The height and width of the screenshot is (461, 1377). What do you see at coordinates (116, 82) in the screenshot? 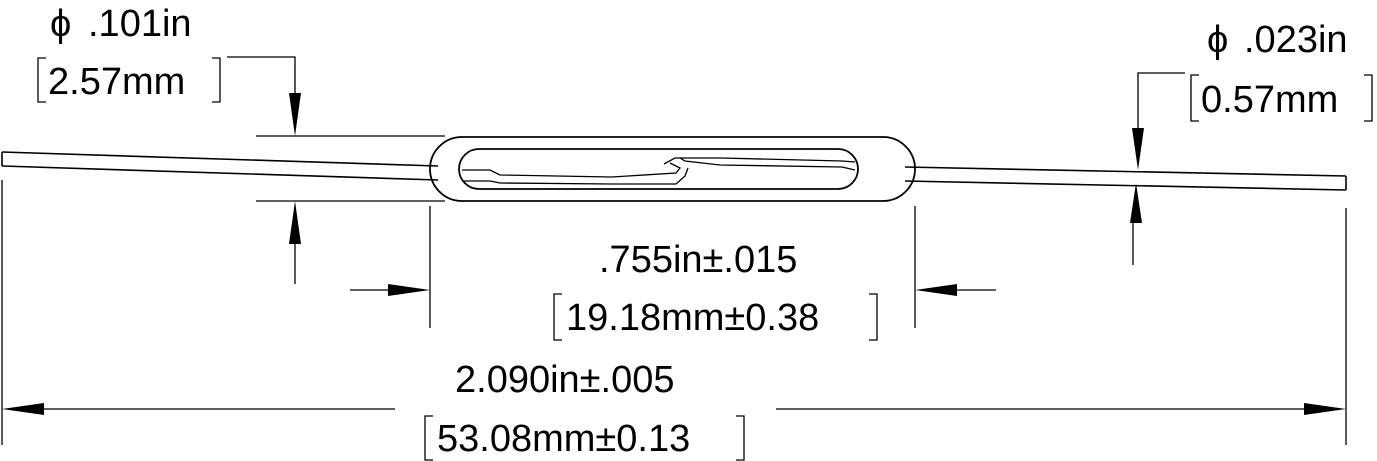
I see `body-diameter-metric: 2.57mm` at bounding box center [116, 82].